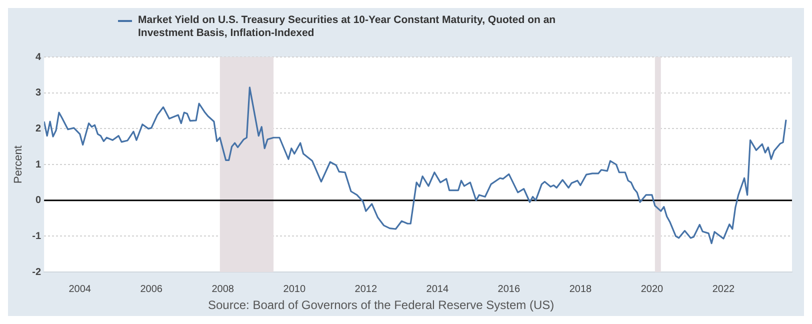 This screenshot has width=812, height=324. I want to click on y-tick-label: 3, so click(39, 93).